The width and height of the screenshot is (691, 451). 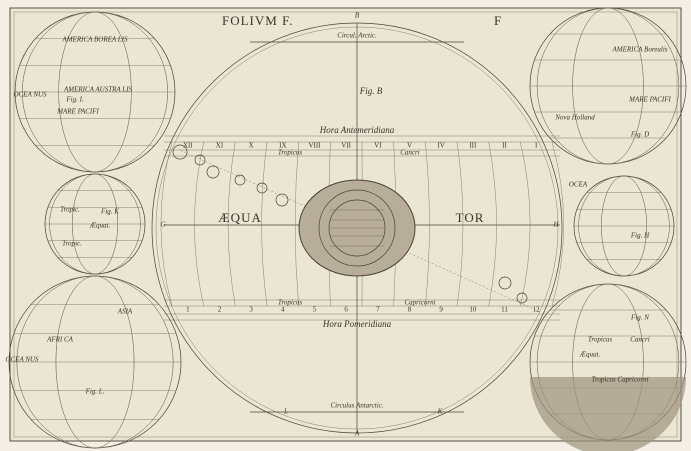 What do you see at coordinates (60, 340) in the screenshot?
I see `label: AFRI CA` at bounding box center [60, 340].